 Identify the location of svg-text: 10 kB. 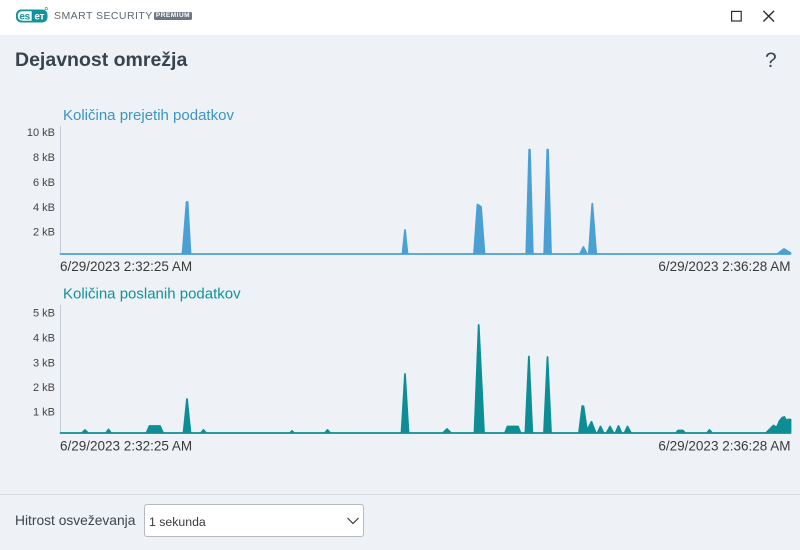
(41, 133).